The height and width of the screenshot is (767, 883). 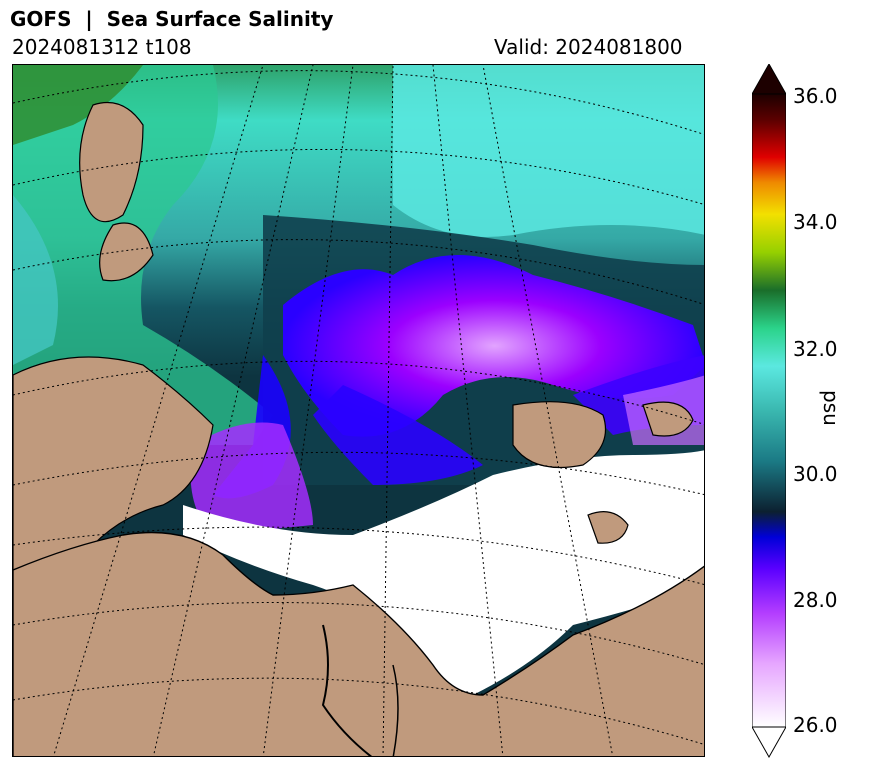 What do you see at coordinates (815, 222) in the screenshot?
I see `colorbar-tick-label: 34.0` at bounding box center [815, 222].